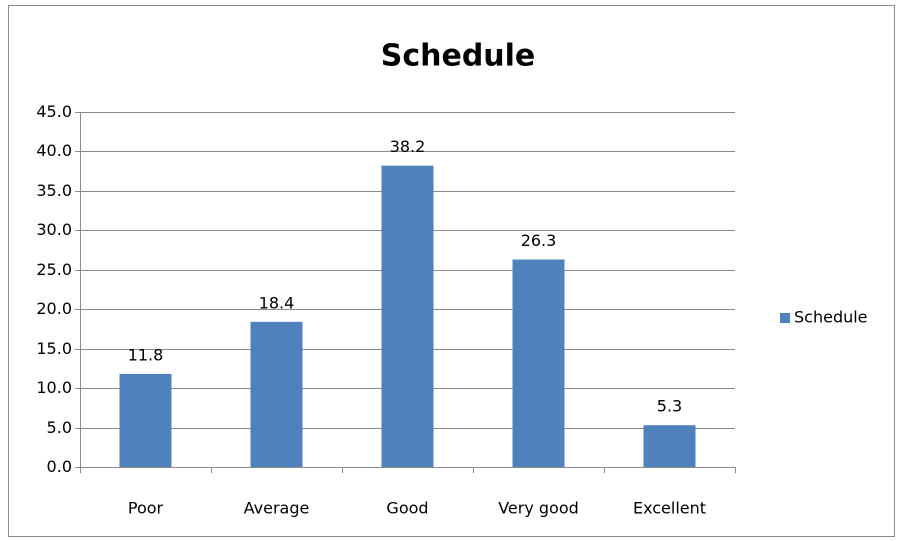 The image size is (899, 541). Describe the element at coordinates (59, 466) in the screenshot. I see `y-tick-label: 0.0` at that location.